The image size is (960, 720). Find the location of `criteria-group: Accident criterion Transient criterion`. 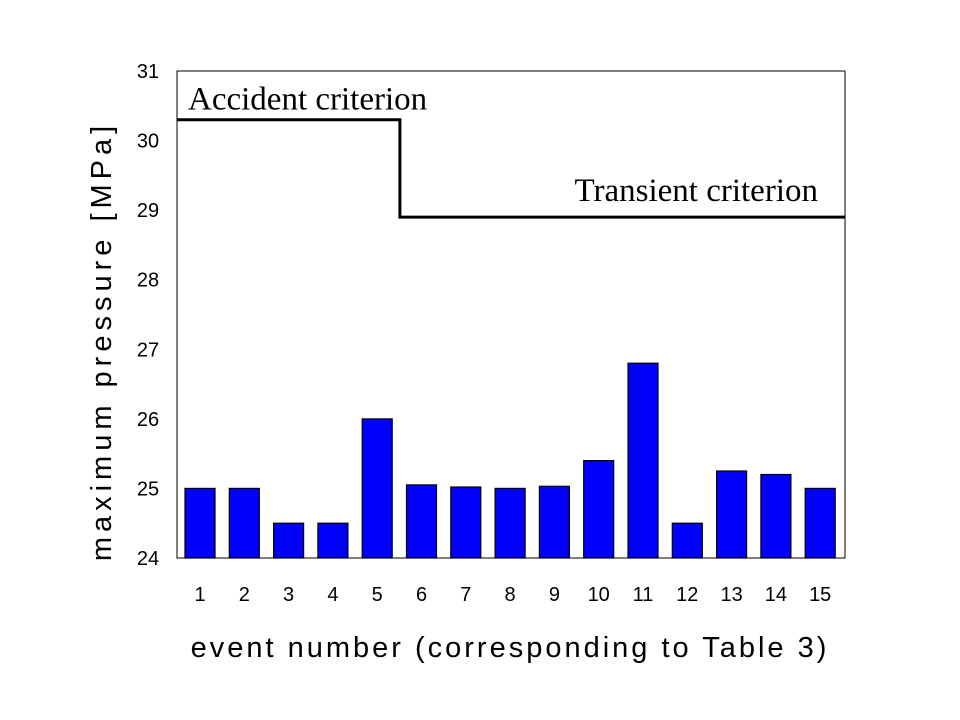

criteria-group: Accident criterion Transient criterion is located at coordinates (511, 150).